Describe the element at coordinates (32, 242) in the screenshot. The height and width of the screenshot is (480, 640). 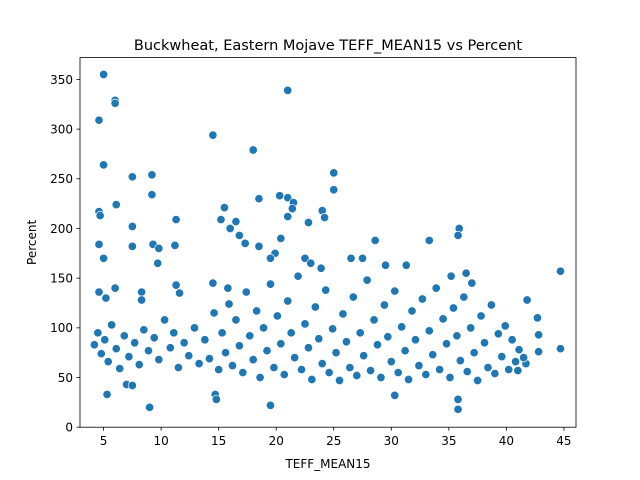
I see `y-axis-label: Percent` at that location.